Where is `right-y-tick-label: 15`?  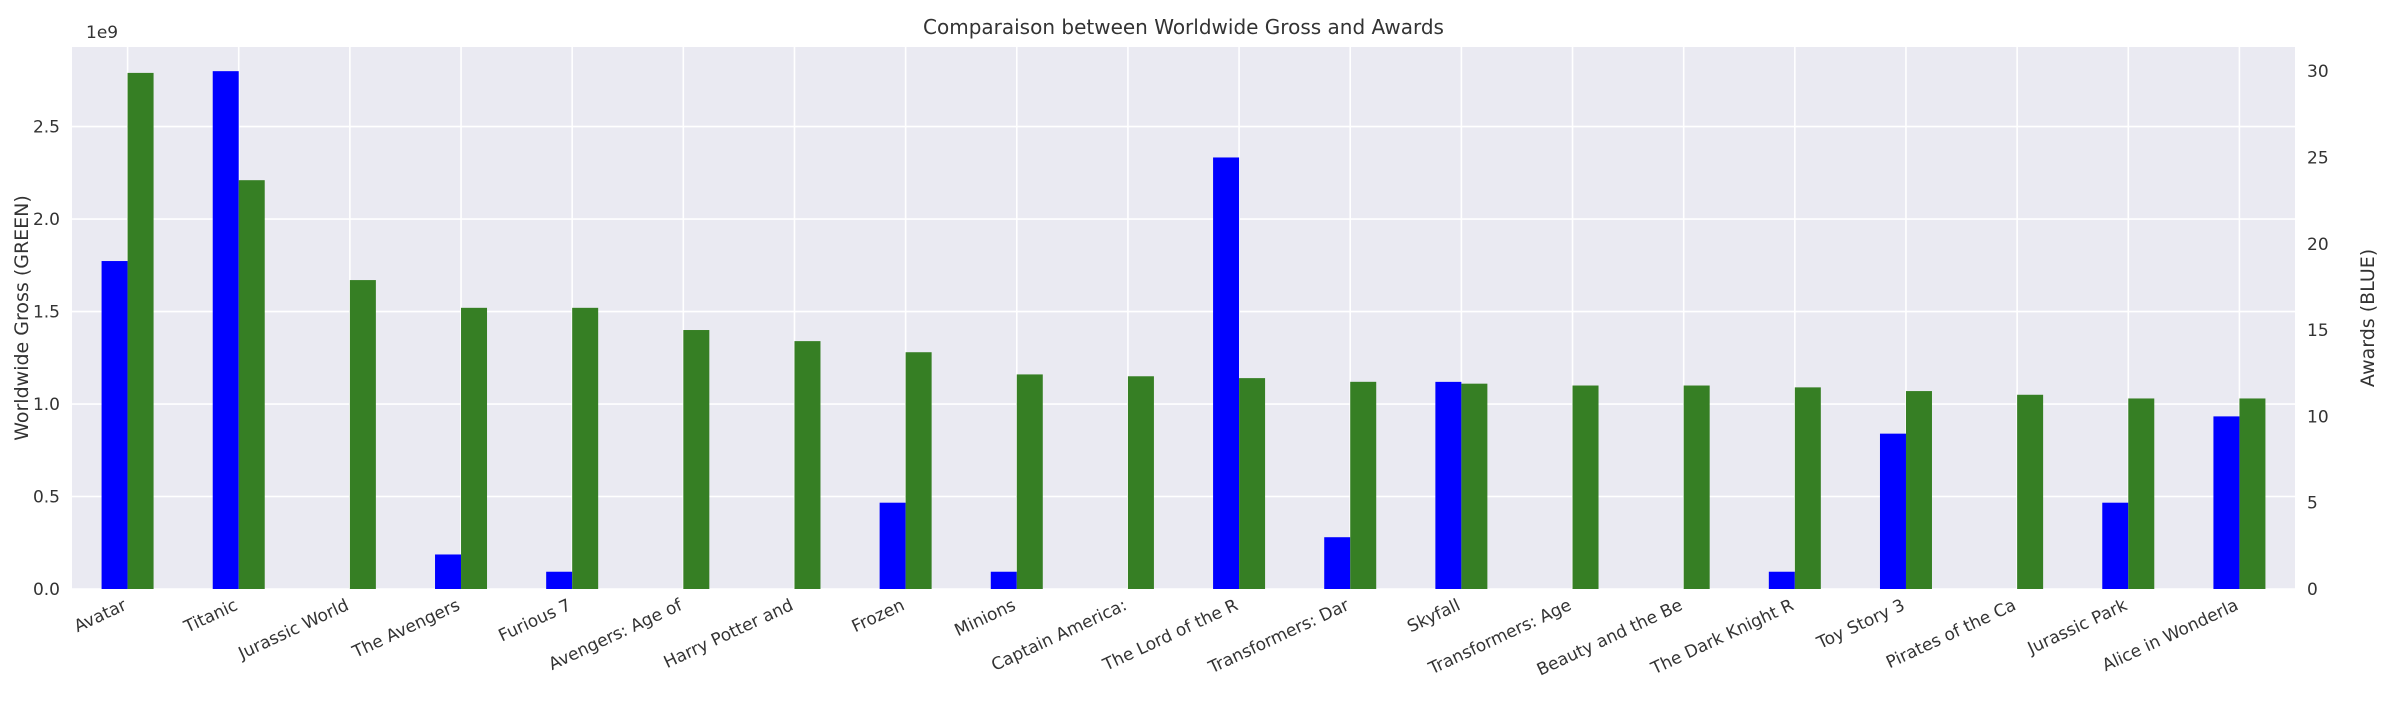
right-y-tick-label: 15 is located at coordinates (2318, 331).